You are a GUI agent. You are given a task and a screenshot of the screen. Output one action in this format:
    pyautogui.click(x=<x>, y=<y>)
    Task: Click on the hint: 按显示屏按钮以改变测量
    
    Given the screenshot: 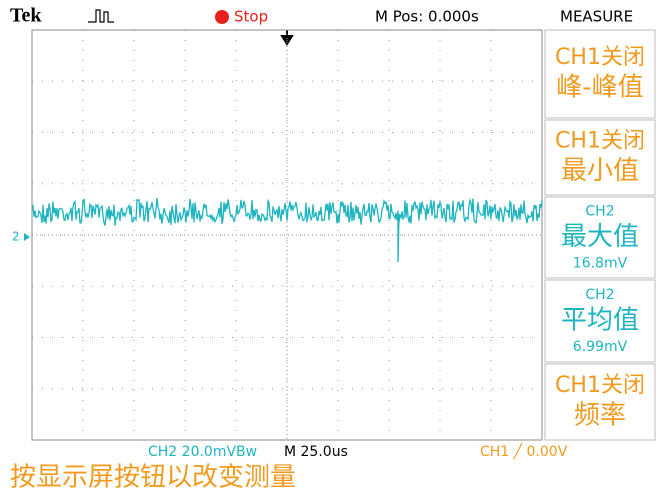 What is the action you would take?
    pyautogui.click(x=153, y=478)
    